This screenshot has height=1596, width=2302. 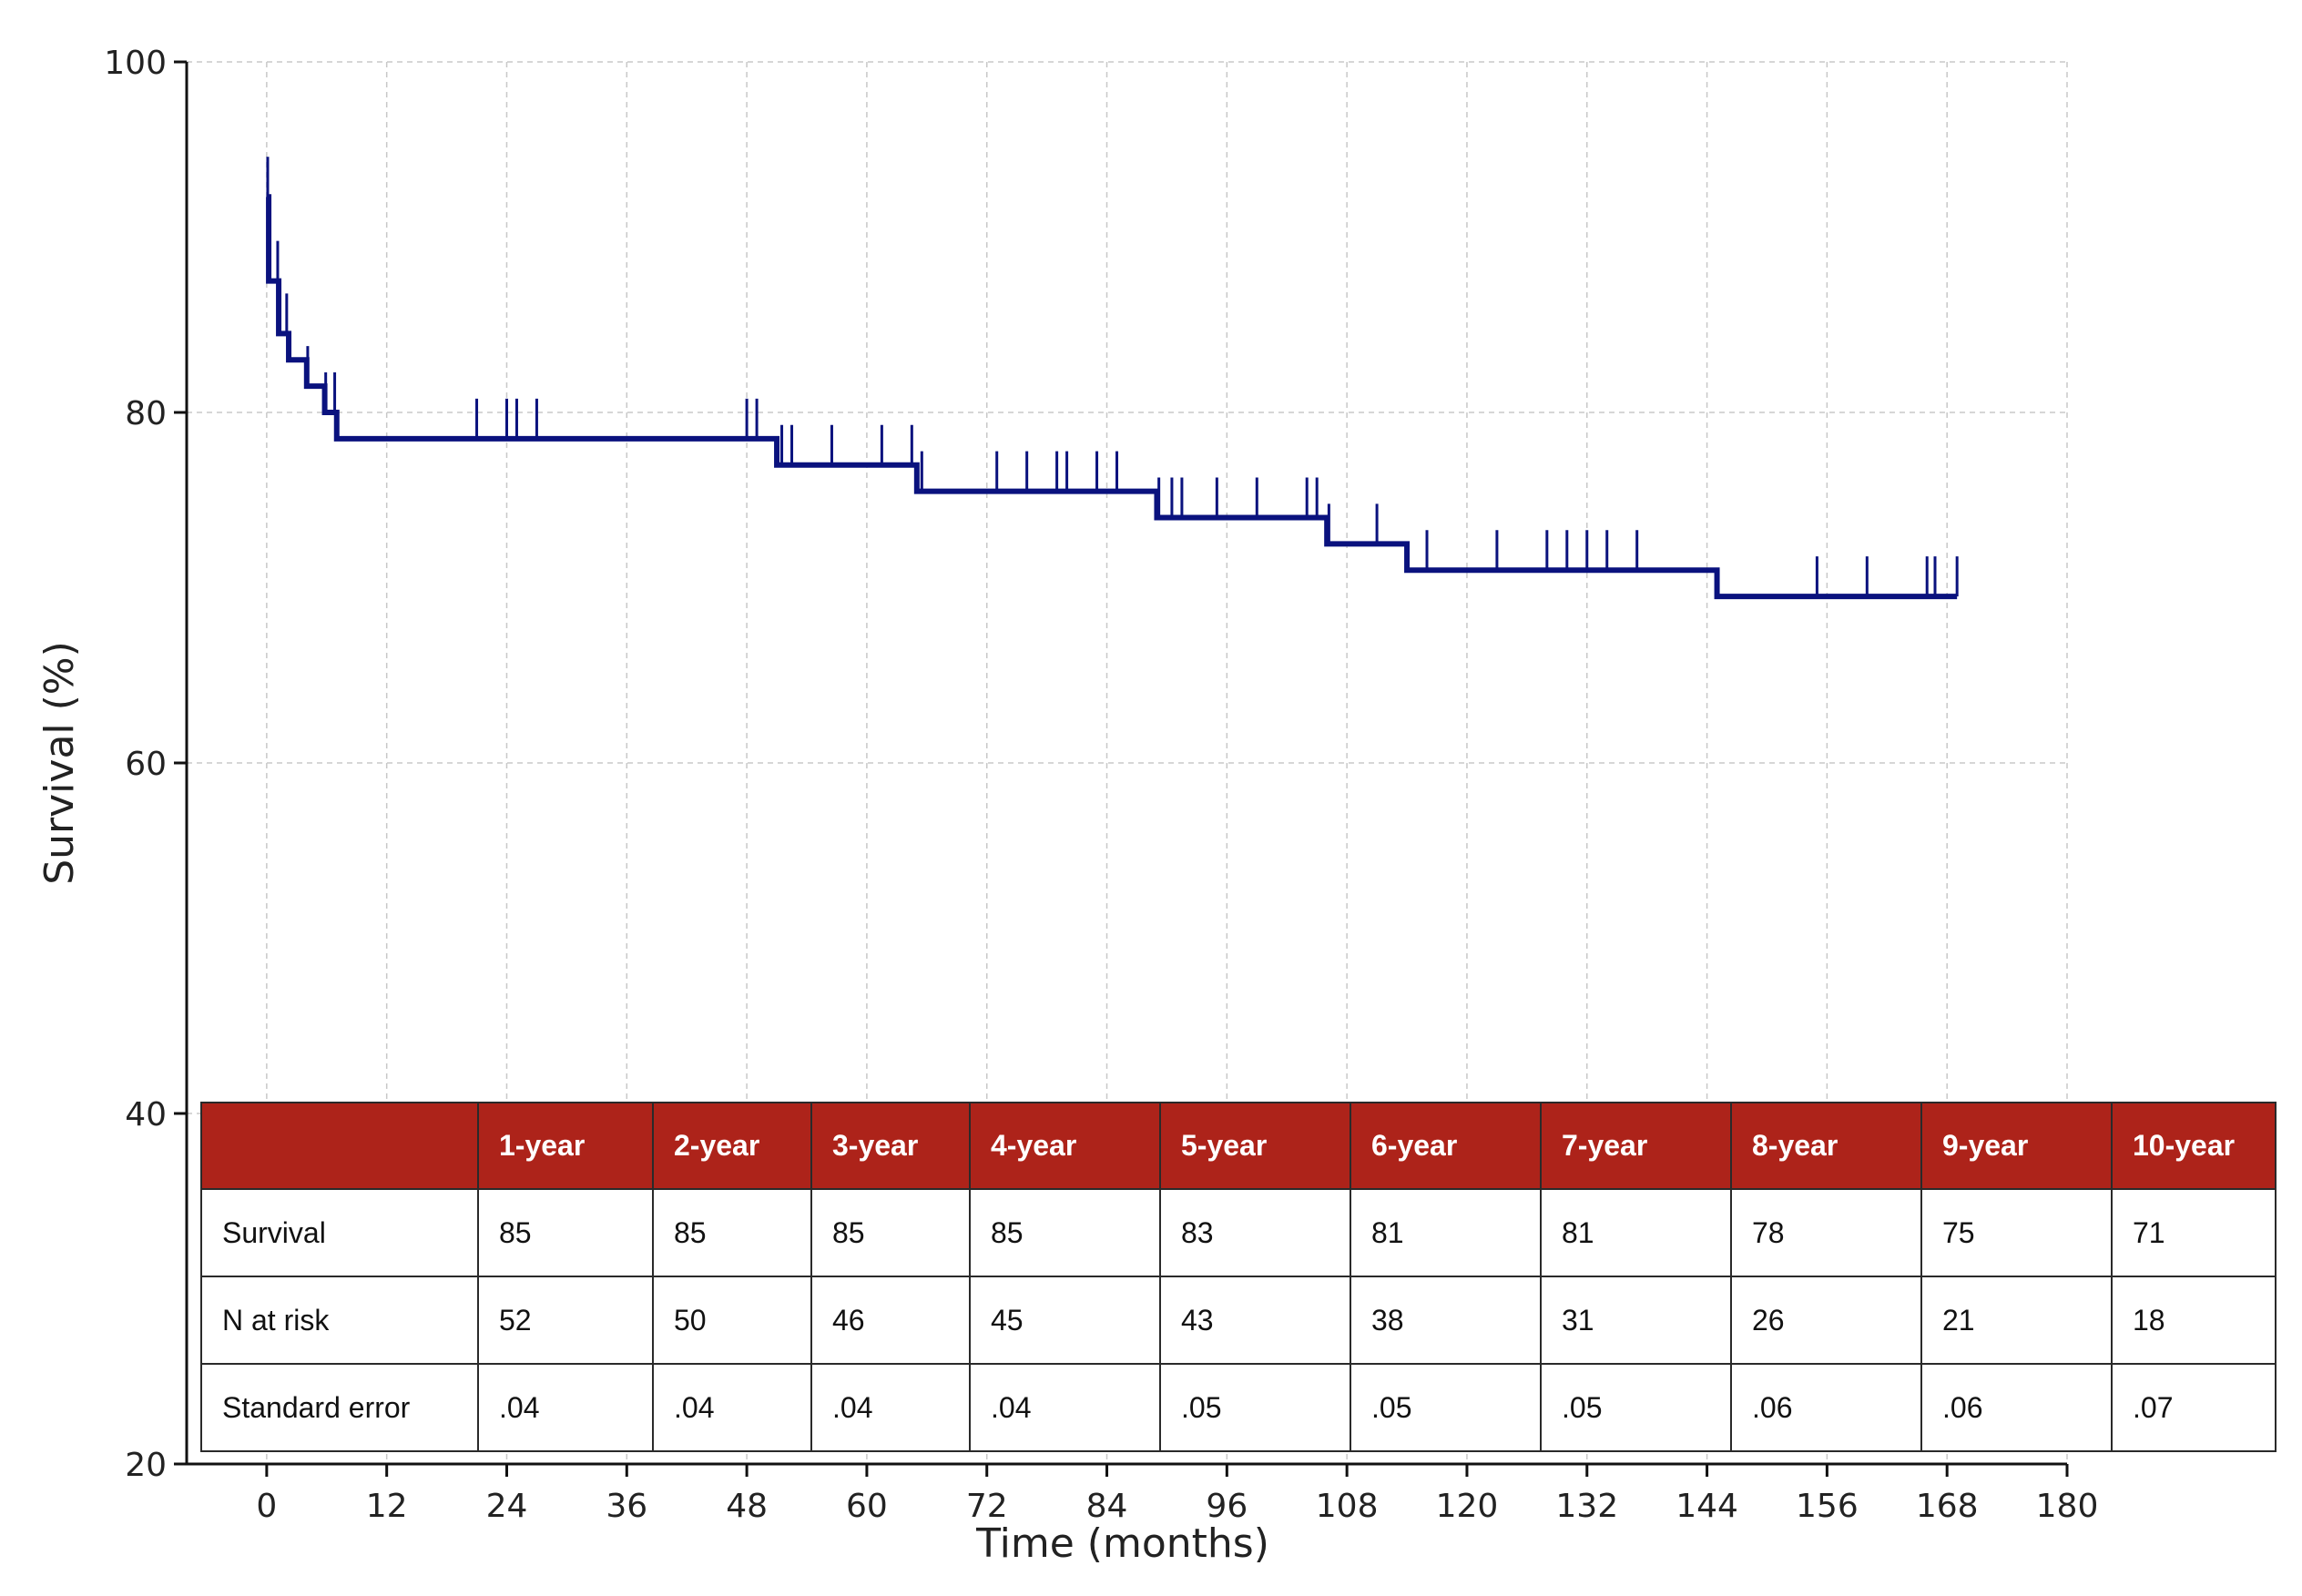 I want to click on table-header-cell: 9-year, so click(x=2016, y=1146).